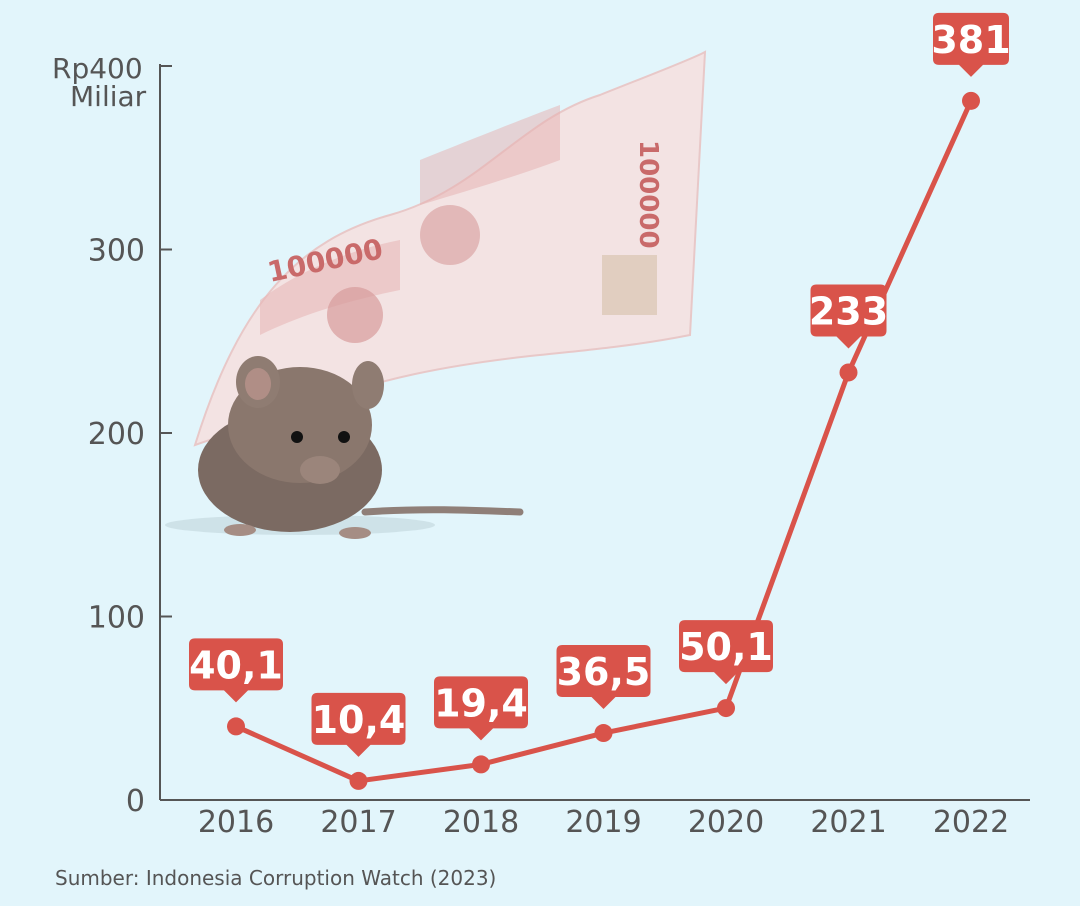 The height and width of the screenshot is (906, 1080). I want to click on x-tick-label: 2021, so click(848, 822).